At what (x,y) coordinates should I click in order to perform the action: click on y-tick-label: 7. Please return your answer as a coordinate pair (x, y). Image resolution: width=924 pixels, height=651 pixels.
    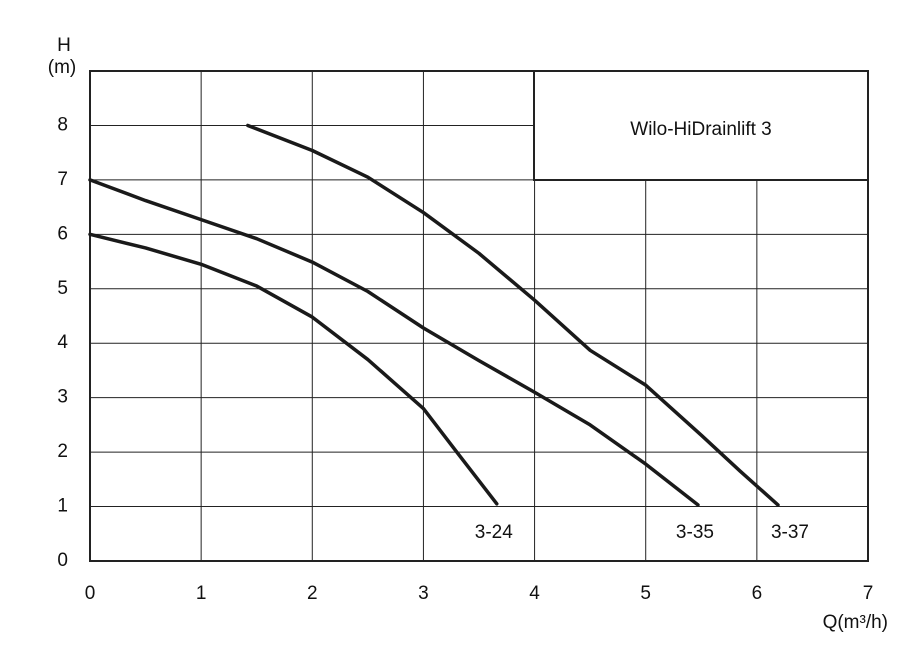
    Looking at the image, I should click on (62, 179).